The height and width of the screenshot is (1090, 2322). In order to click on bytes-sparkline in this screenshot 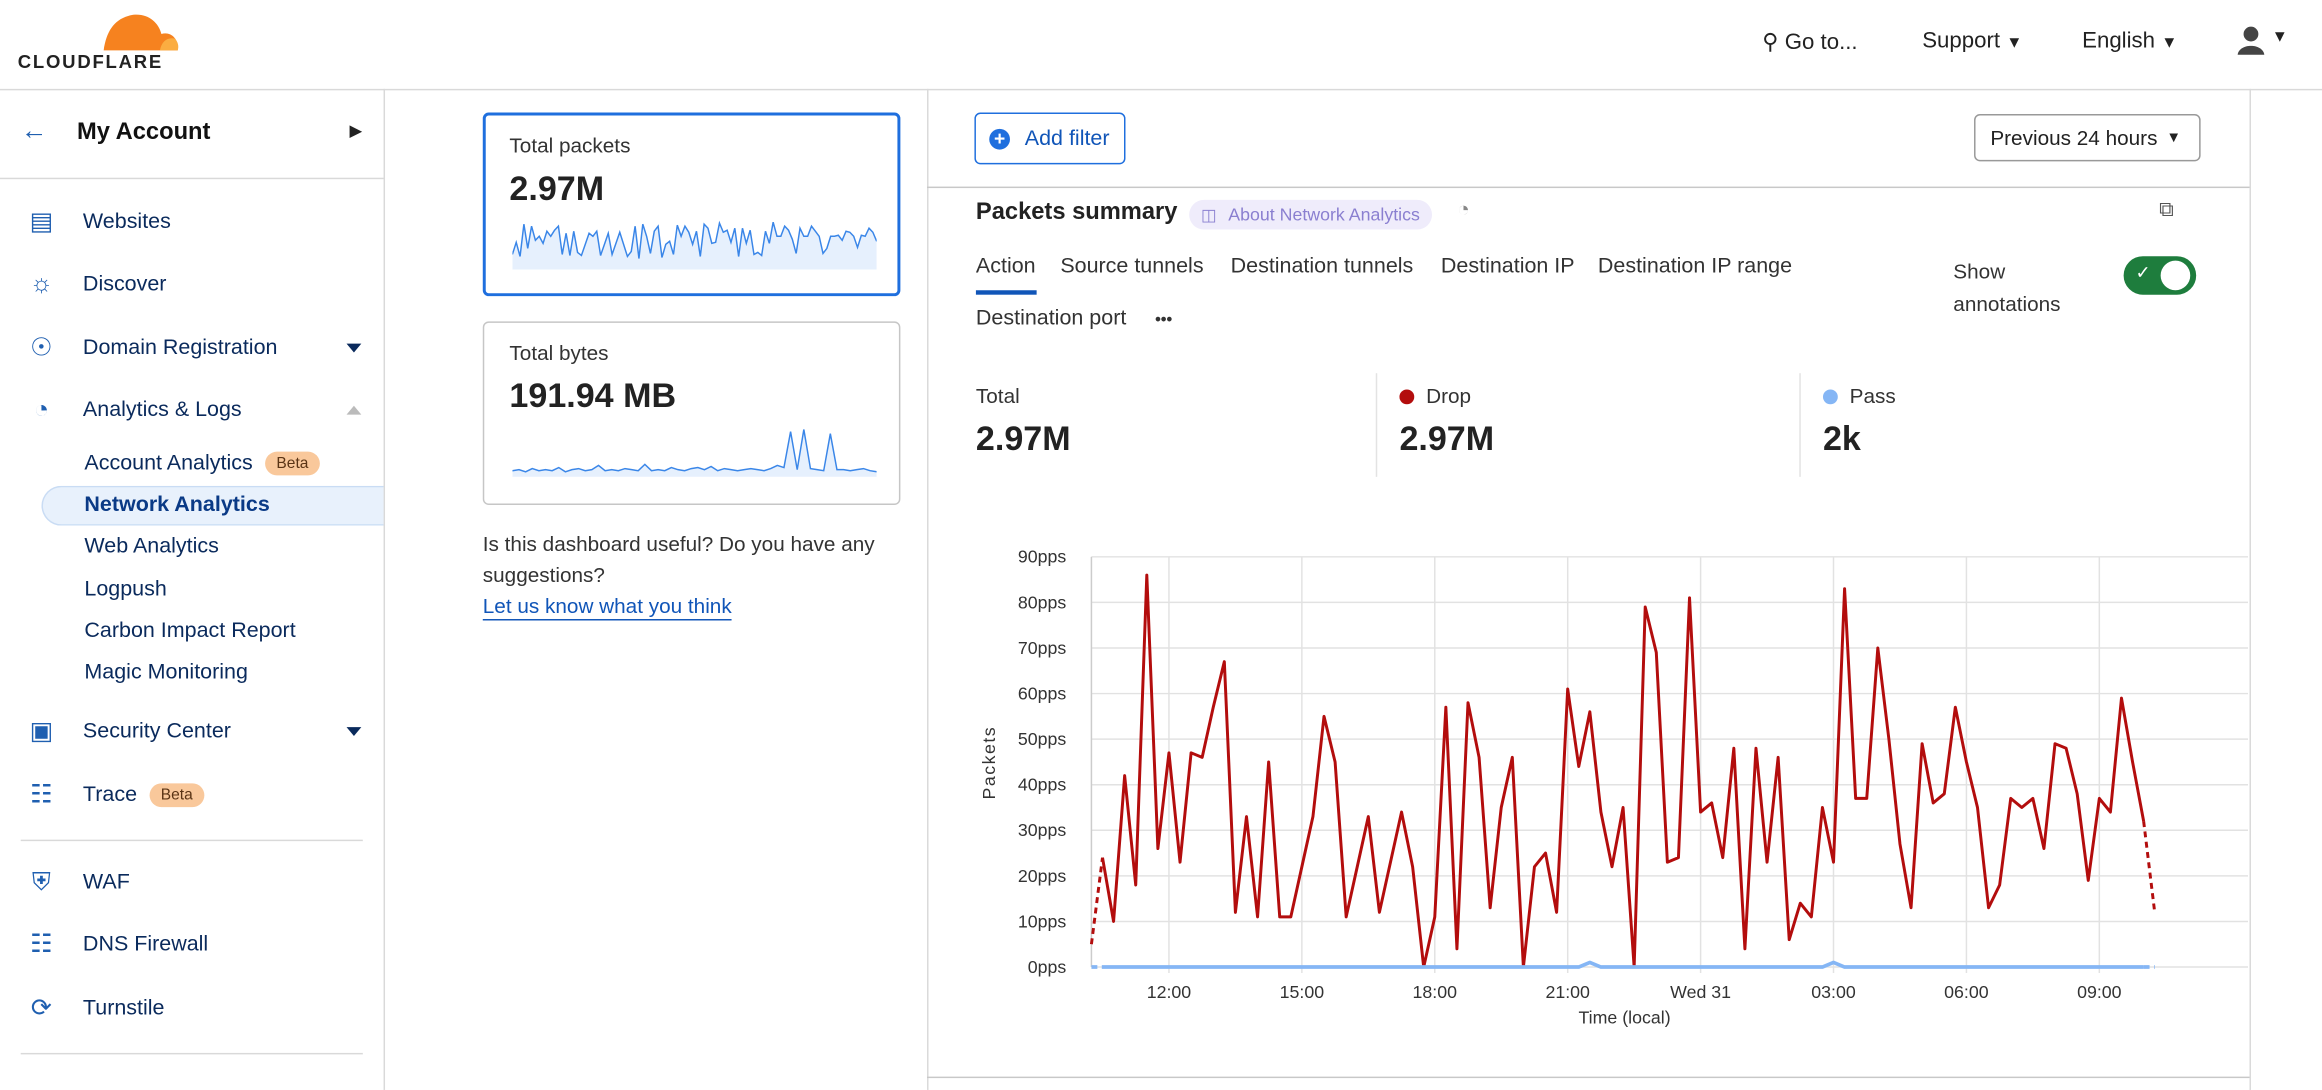, I will do `click(694, 453)`.